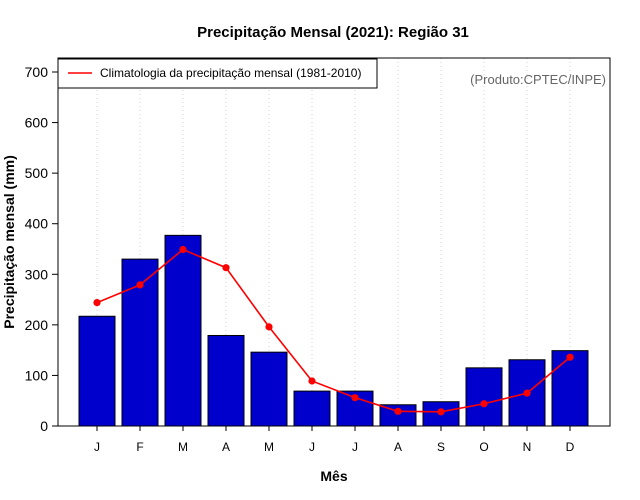 The image size is (640, 500). I want to click on x-tick-label-6: J, so click(312, 447).